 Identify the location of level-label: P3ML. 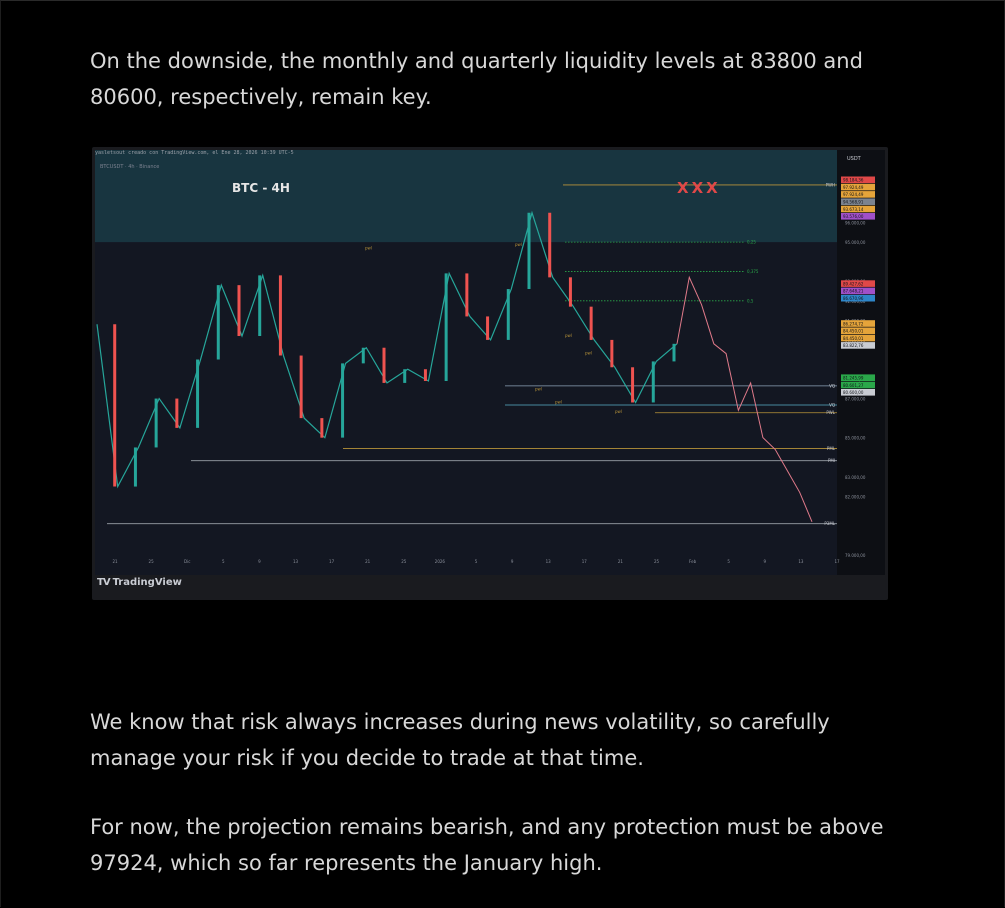
(829, 523).